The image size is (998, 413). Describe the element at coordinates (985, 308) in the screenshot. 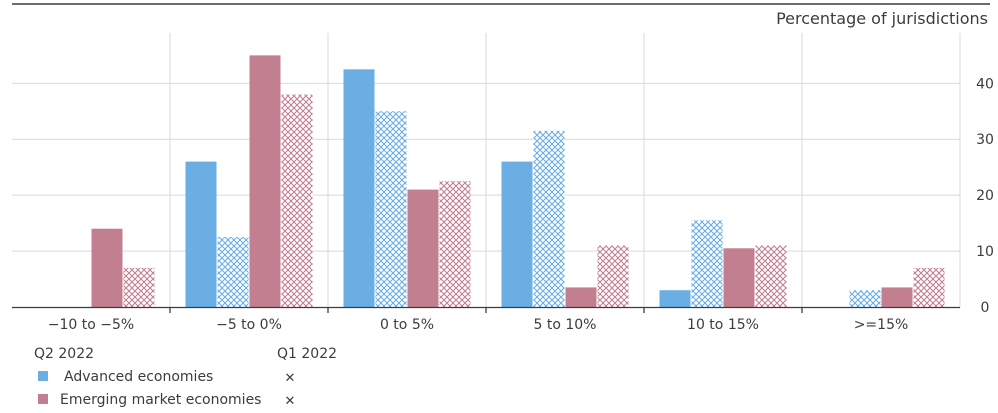

I see `y-tick-label: 0` at that location.